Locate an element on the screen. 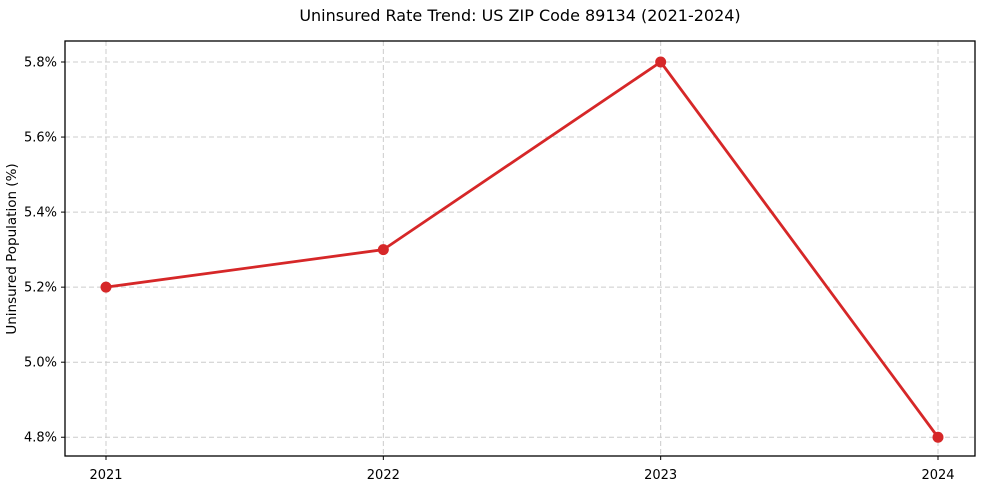 The height and width of the screenshot is (490, 989). x-tick-label: 2022 is located at coordinates (383, 475).